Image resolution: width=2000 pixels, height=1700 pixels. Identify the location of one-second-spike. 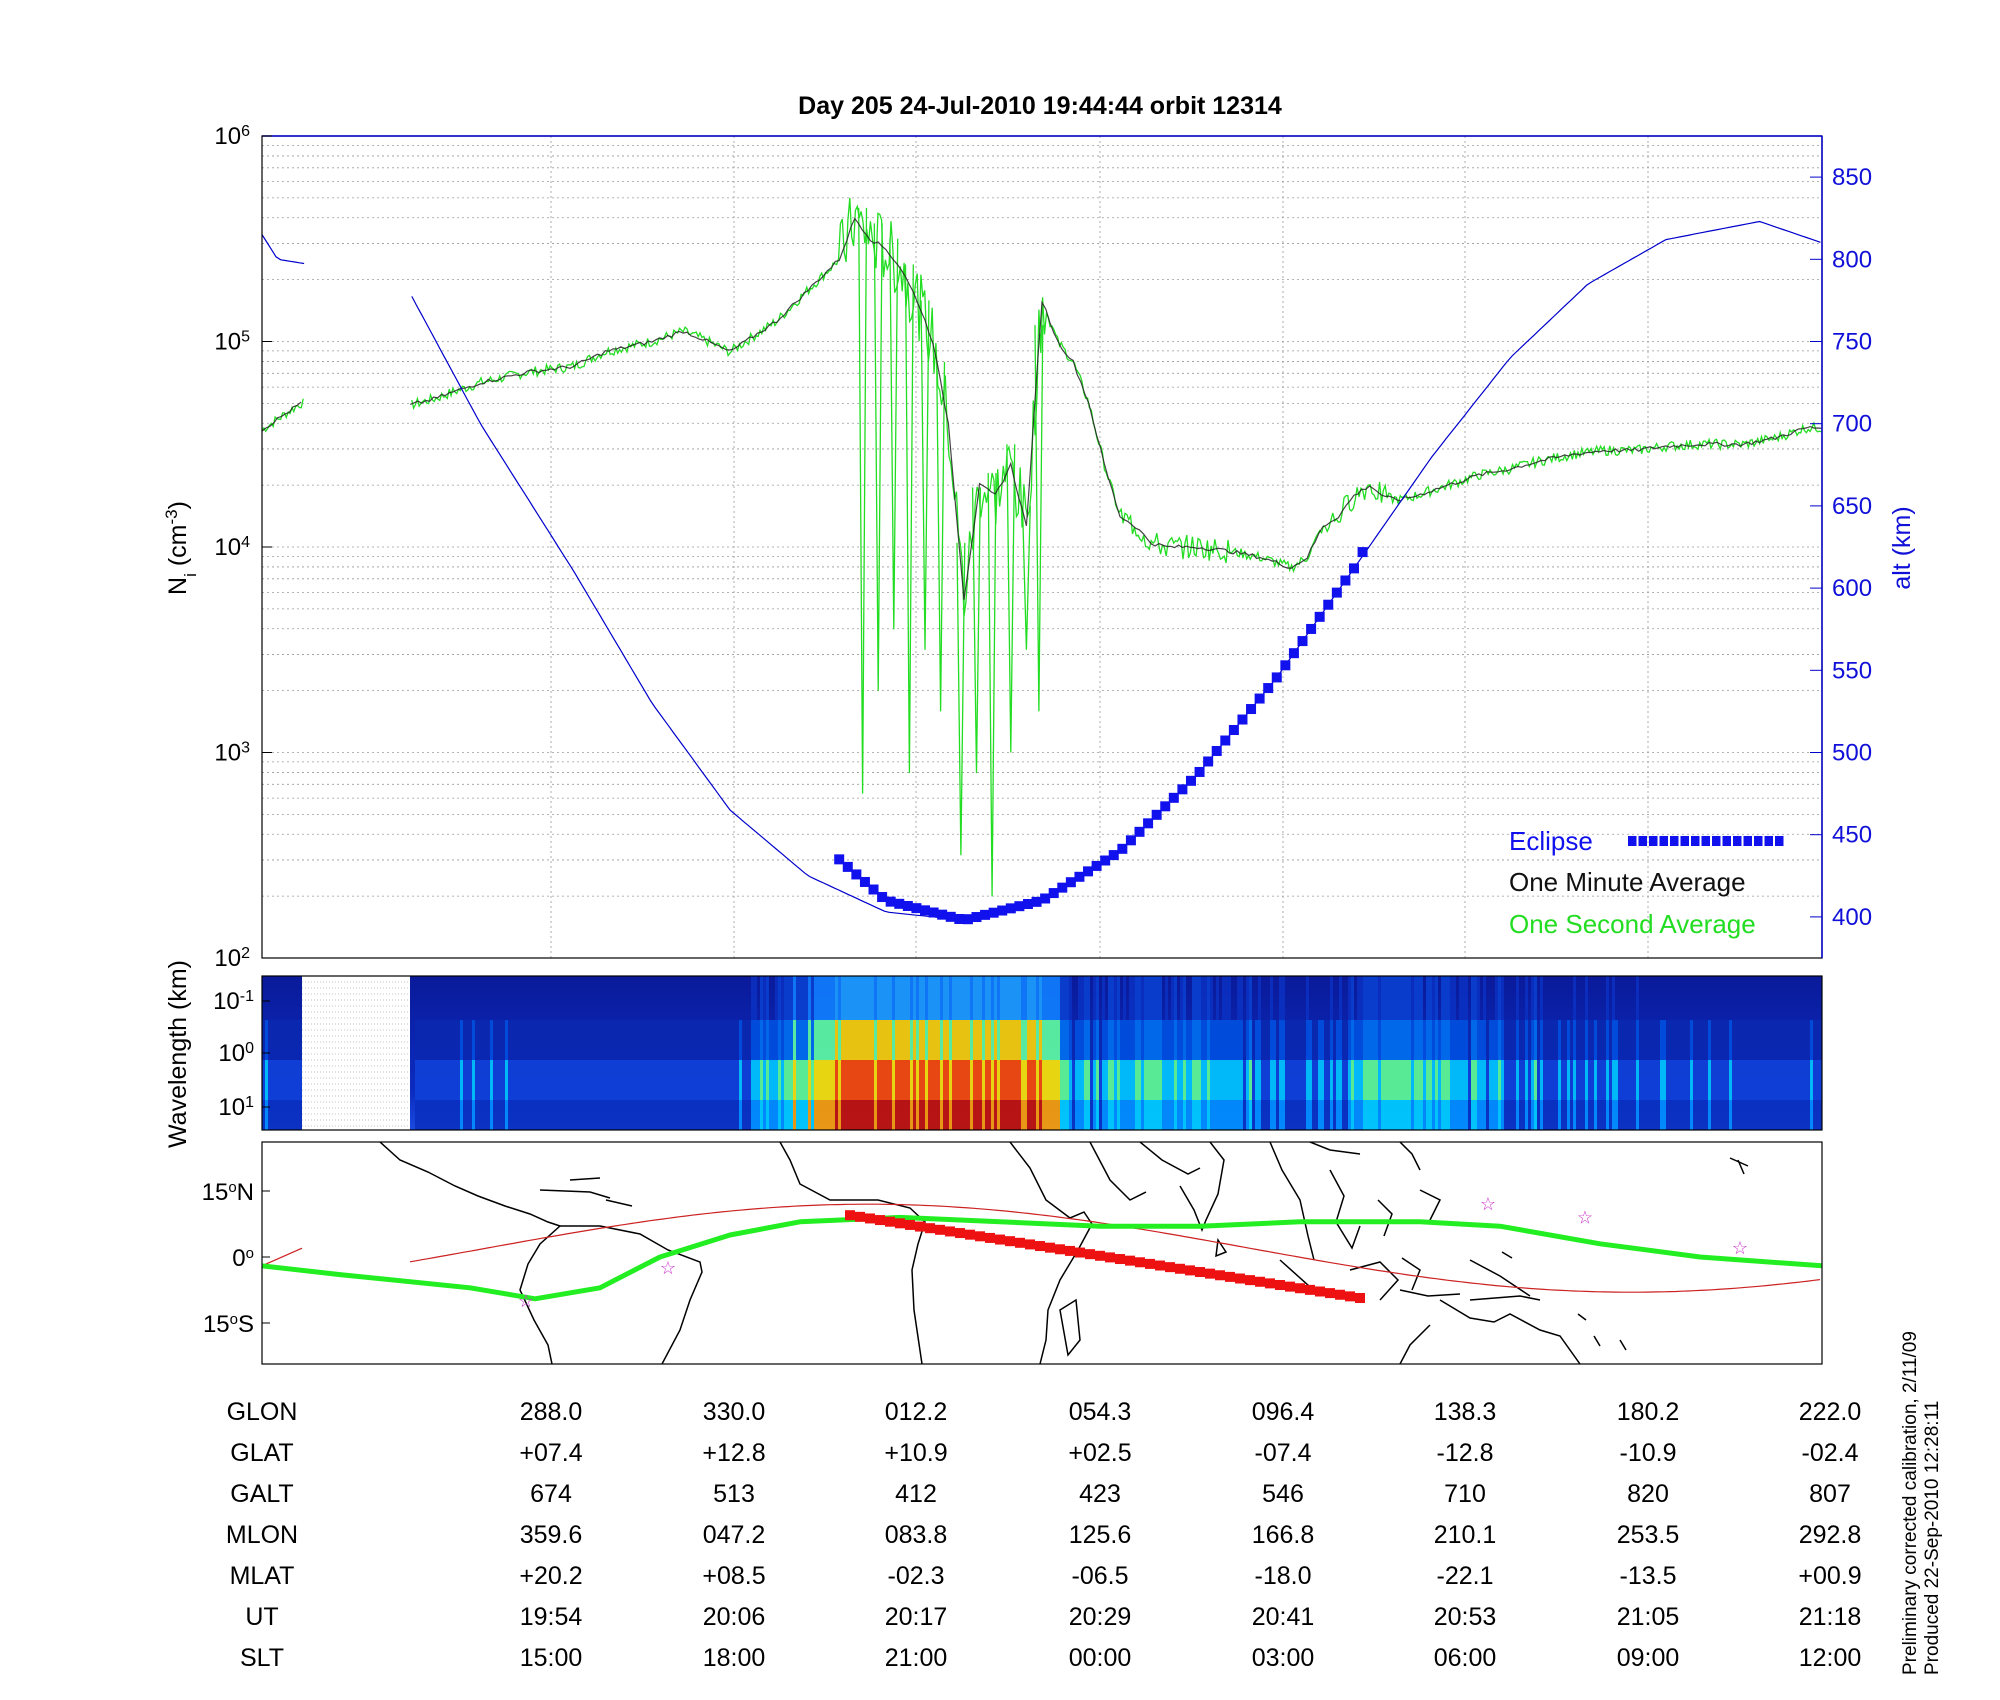
(1026, 577).